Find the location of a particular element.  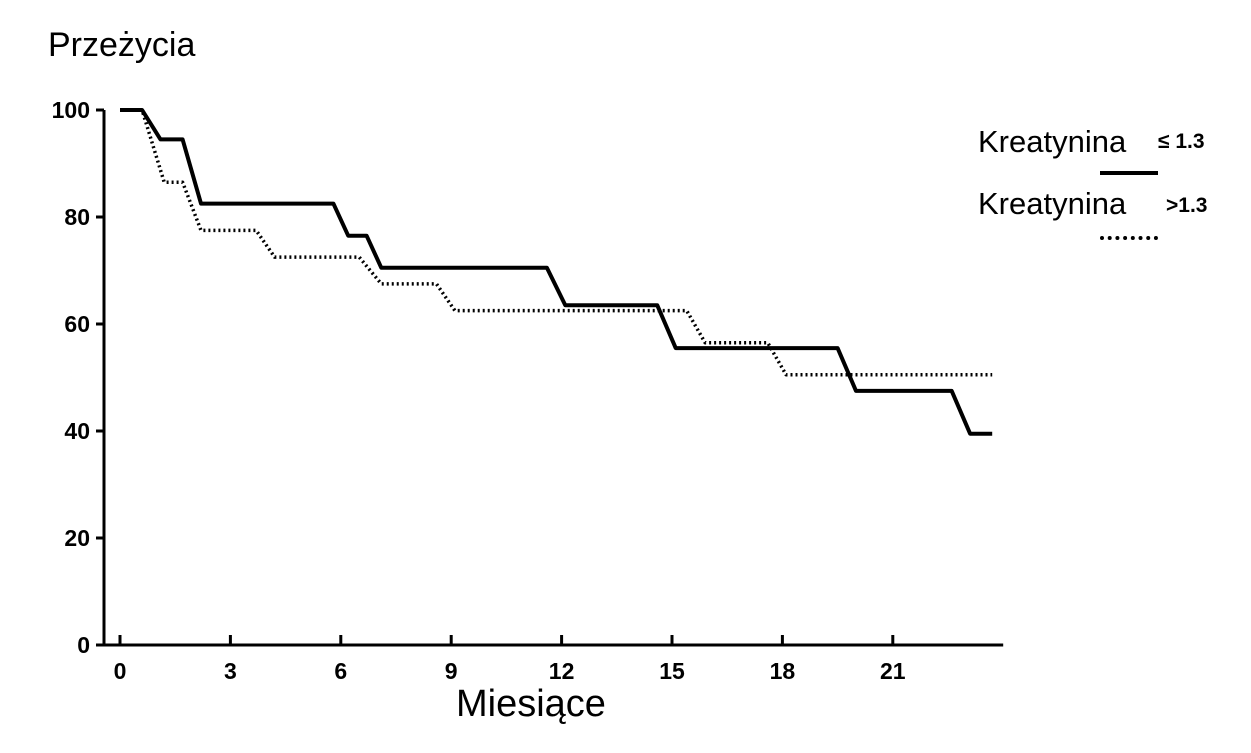

legend-series-2-condition: >1.3 is located at coordinates (1187, 205).